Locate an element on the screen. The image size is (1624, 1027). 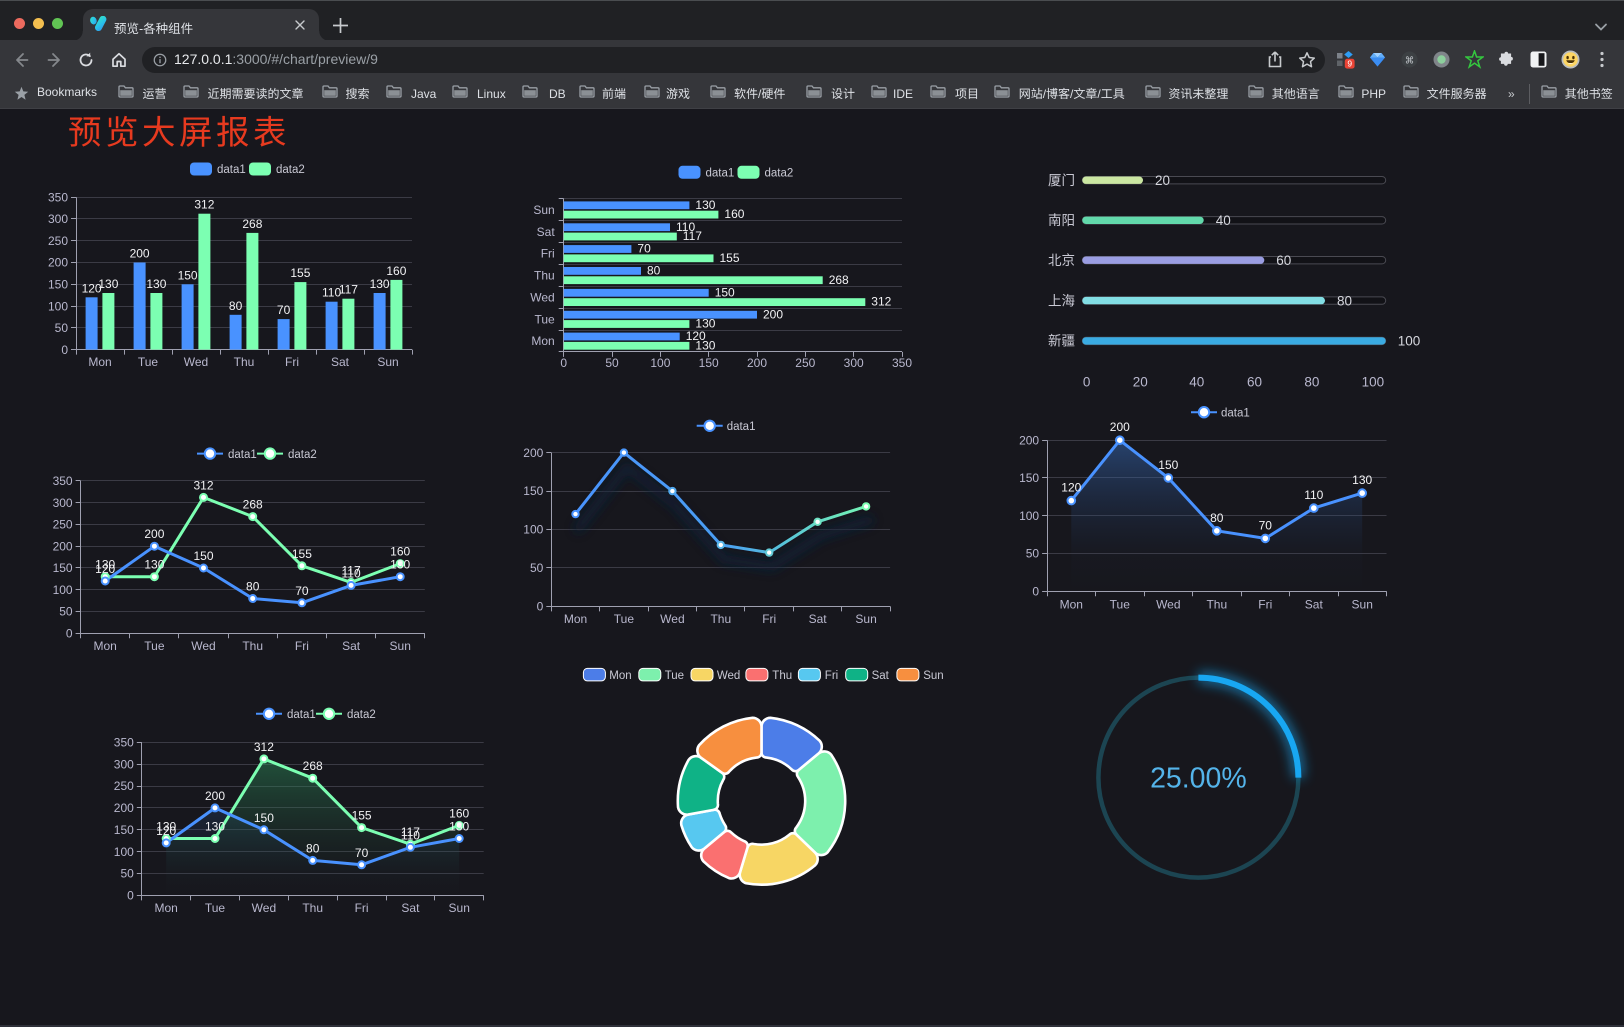
svg-text: 40 is located at coordinates (1196, 381).